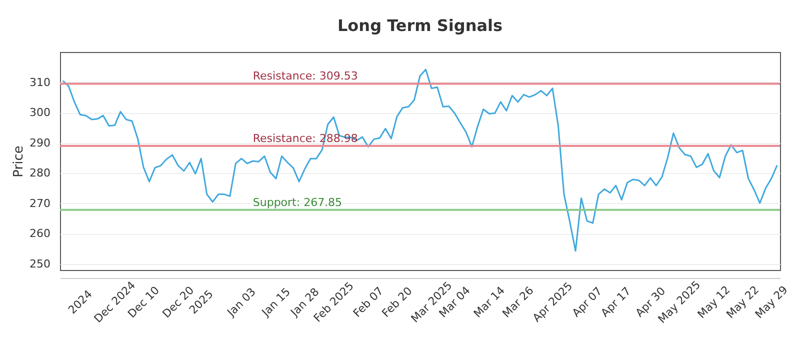 Image resolution: width=800 pixels, height=350 pixels. What do you see at coordinates (305, 76) in the screenshot?
I see `ref-line-label: Resistance: 309.53` at bounding box center [305, 76].